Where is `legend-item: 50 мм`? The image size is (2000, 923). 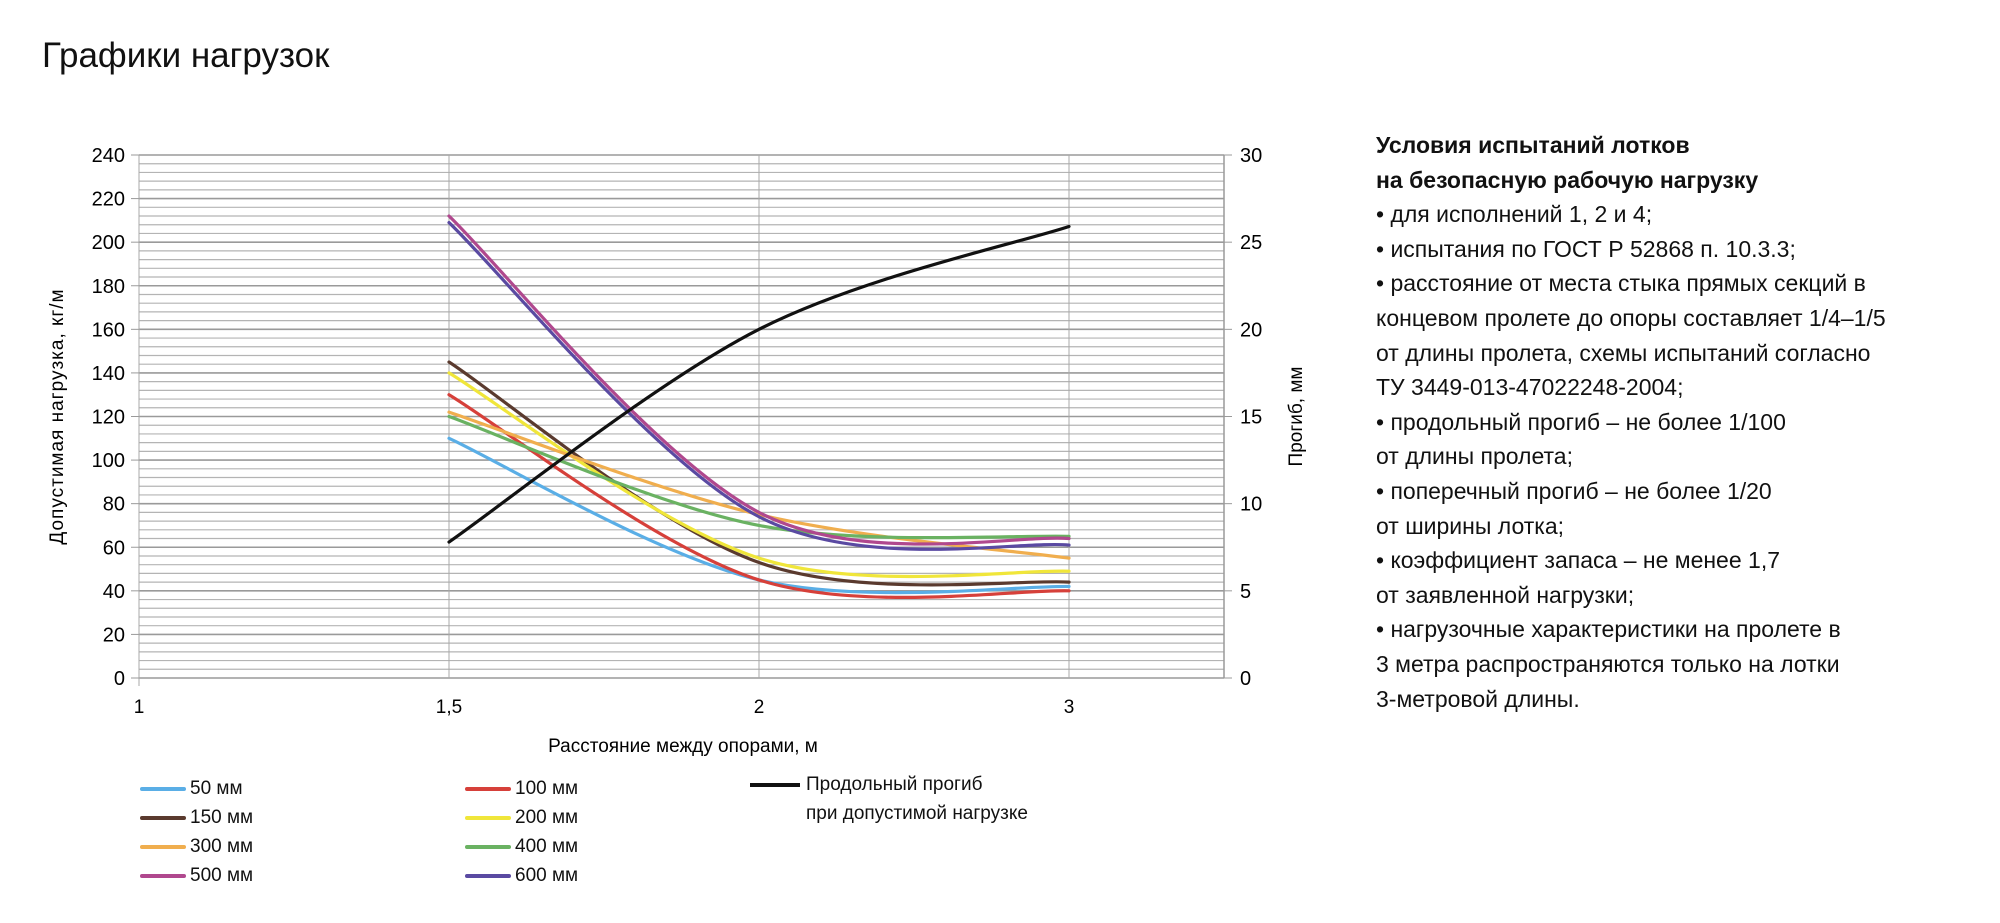 legend-item: 50 мм is located at coordinates (191, 789).